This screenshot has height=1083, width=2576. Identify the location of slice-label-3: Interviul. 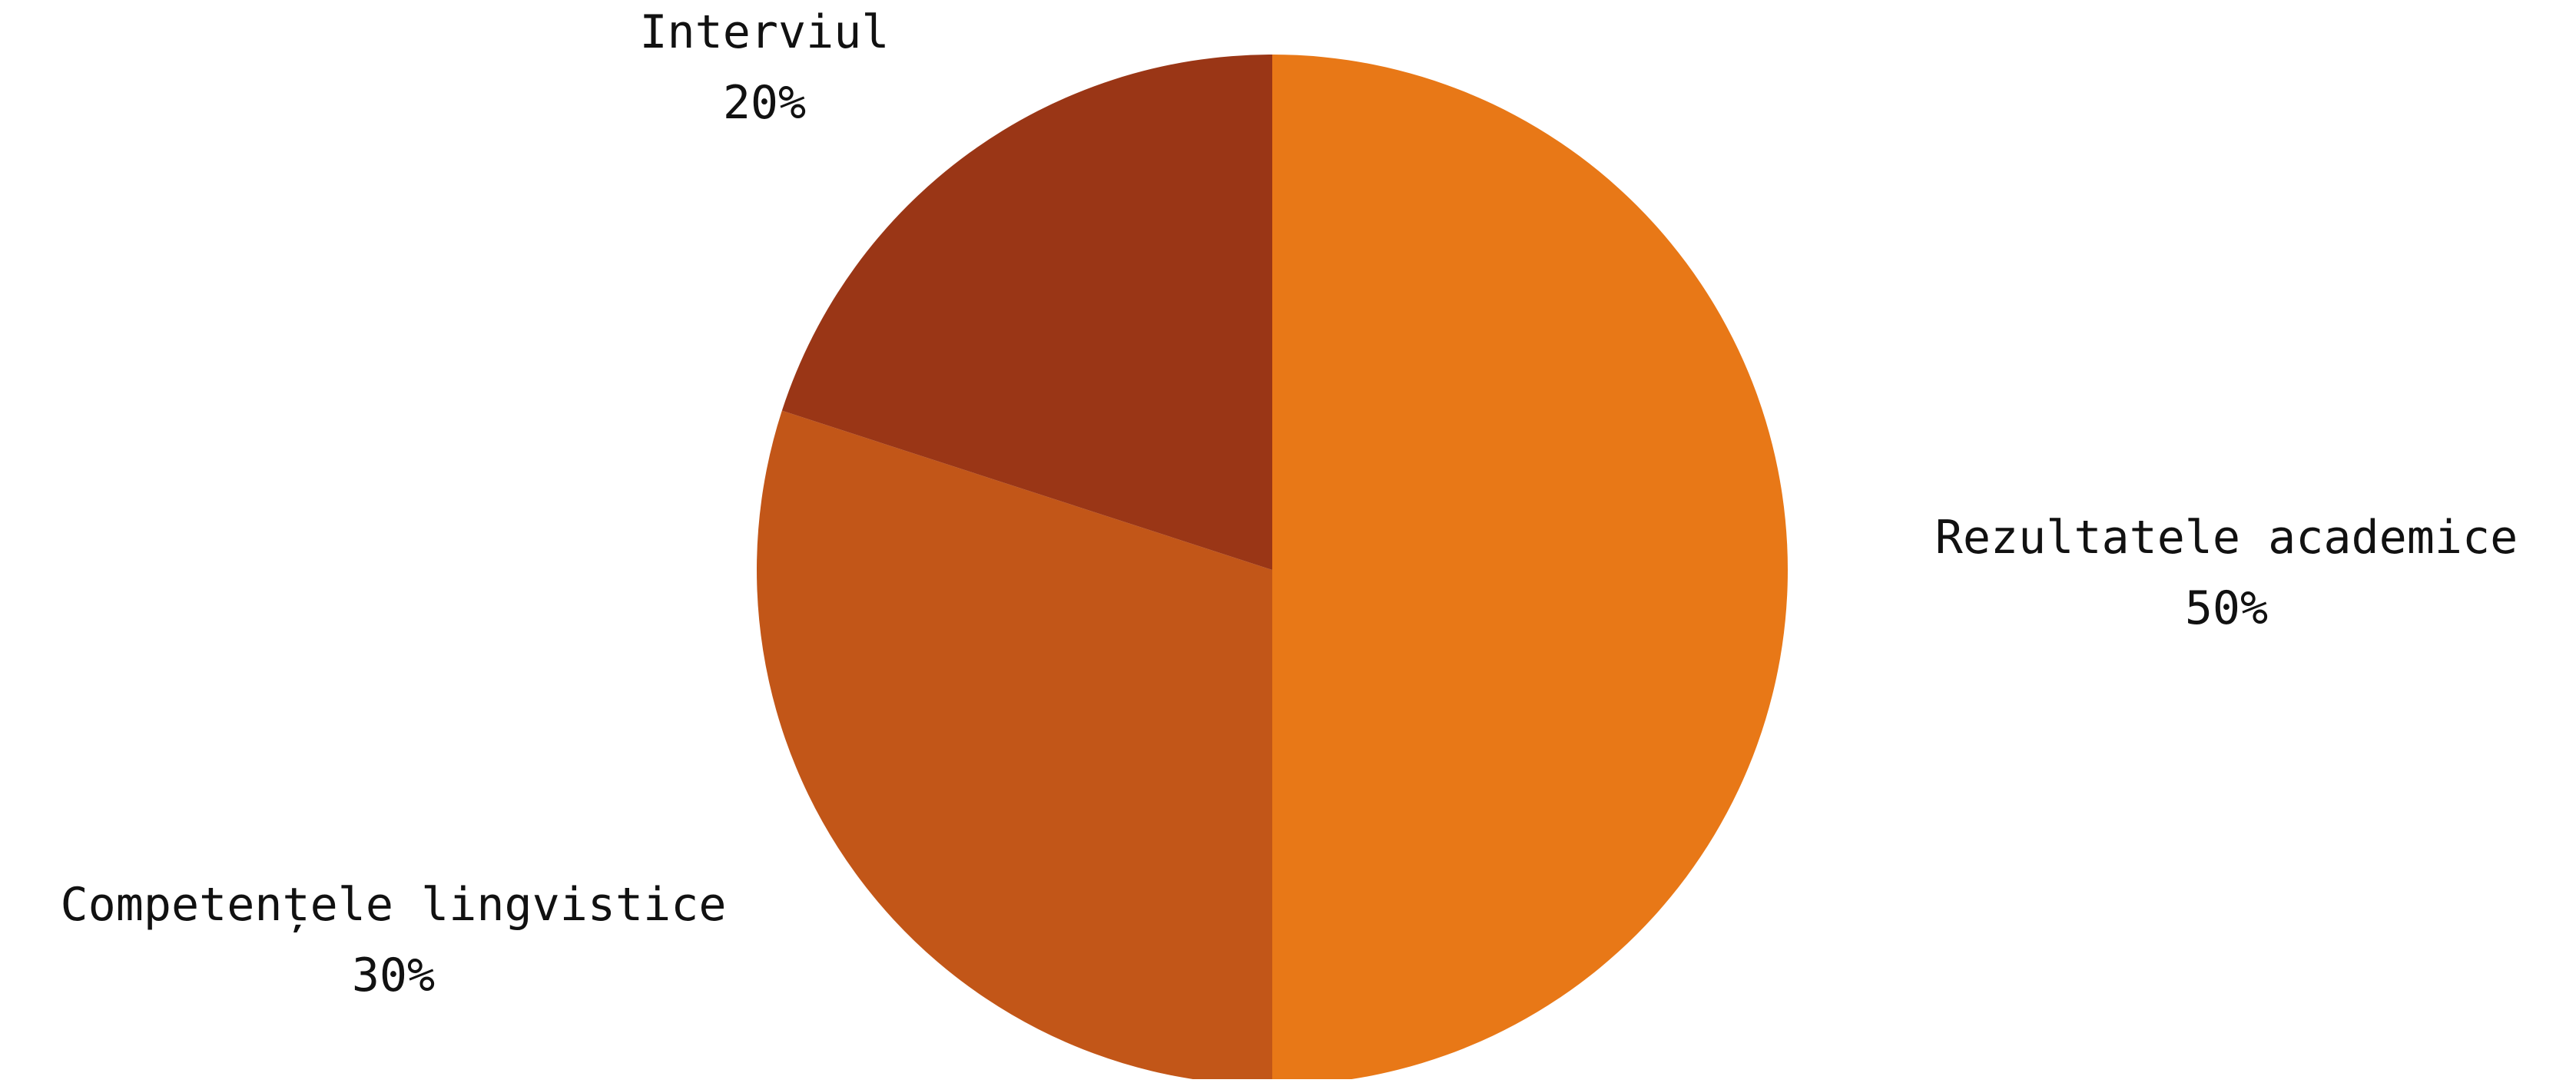
(764, 32).